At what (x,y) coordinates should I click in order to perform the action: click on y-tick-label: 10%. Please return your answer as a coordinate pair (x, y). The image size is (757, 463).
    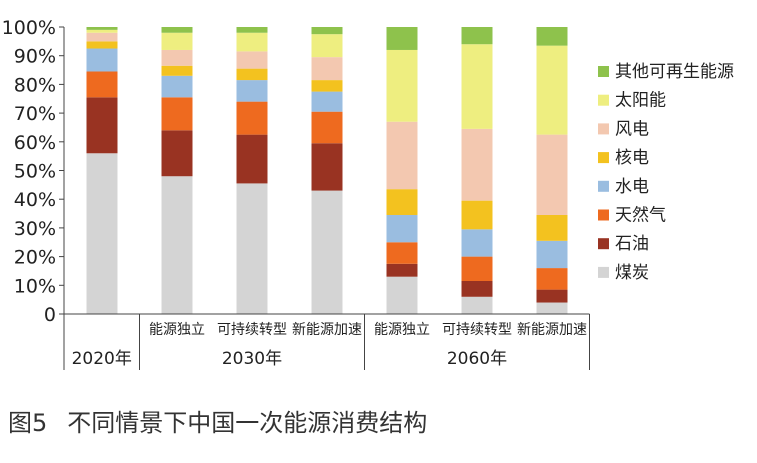
    Looking at the image, I should click on (35, 286).